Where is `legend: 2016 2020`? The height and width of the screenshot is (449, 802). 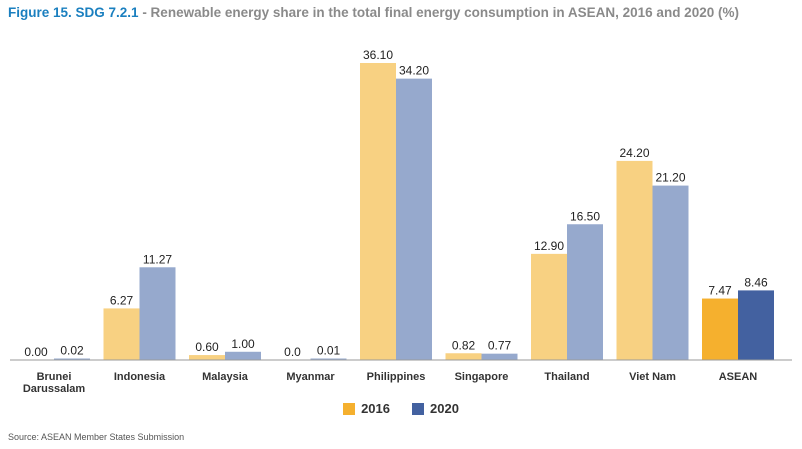
legend: 2016 2020 is located at coordinates (401, 408).